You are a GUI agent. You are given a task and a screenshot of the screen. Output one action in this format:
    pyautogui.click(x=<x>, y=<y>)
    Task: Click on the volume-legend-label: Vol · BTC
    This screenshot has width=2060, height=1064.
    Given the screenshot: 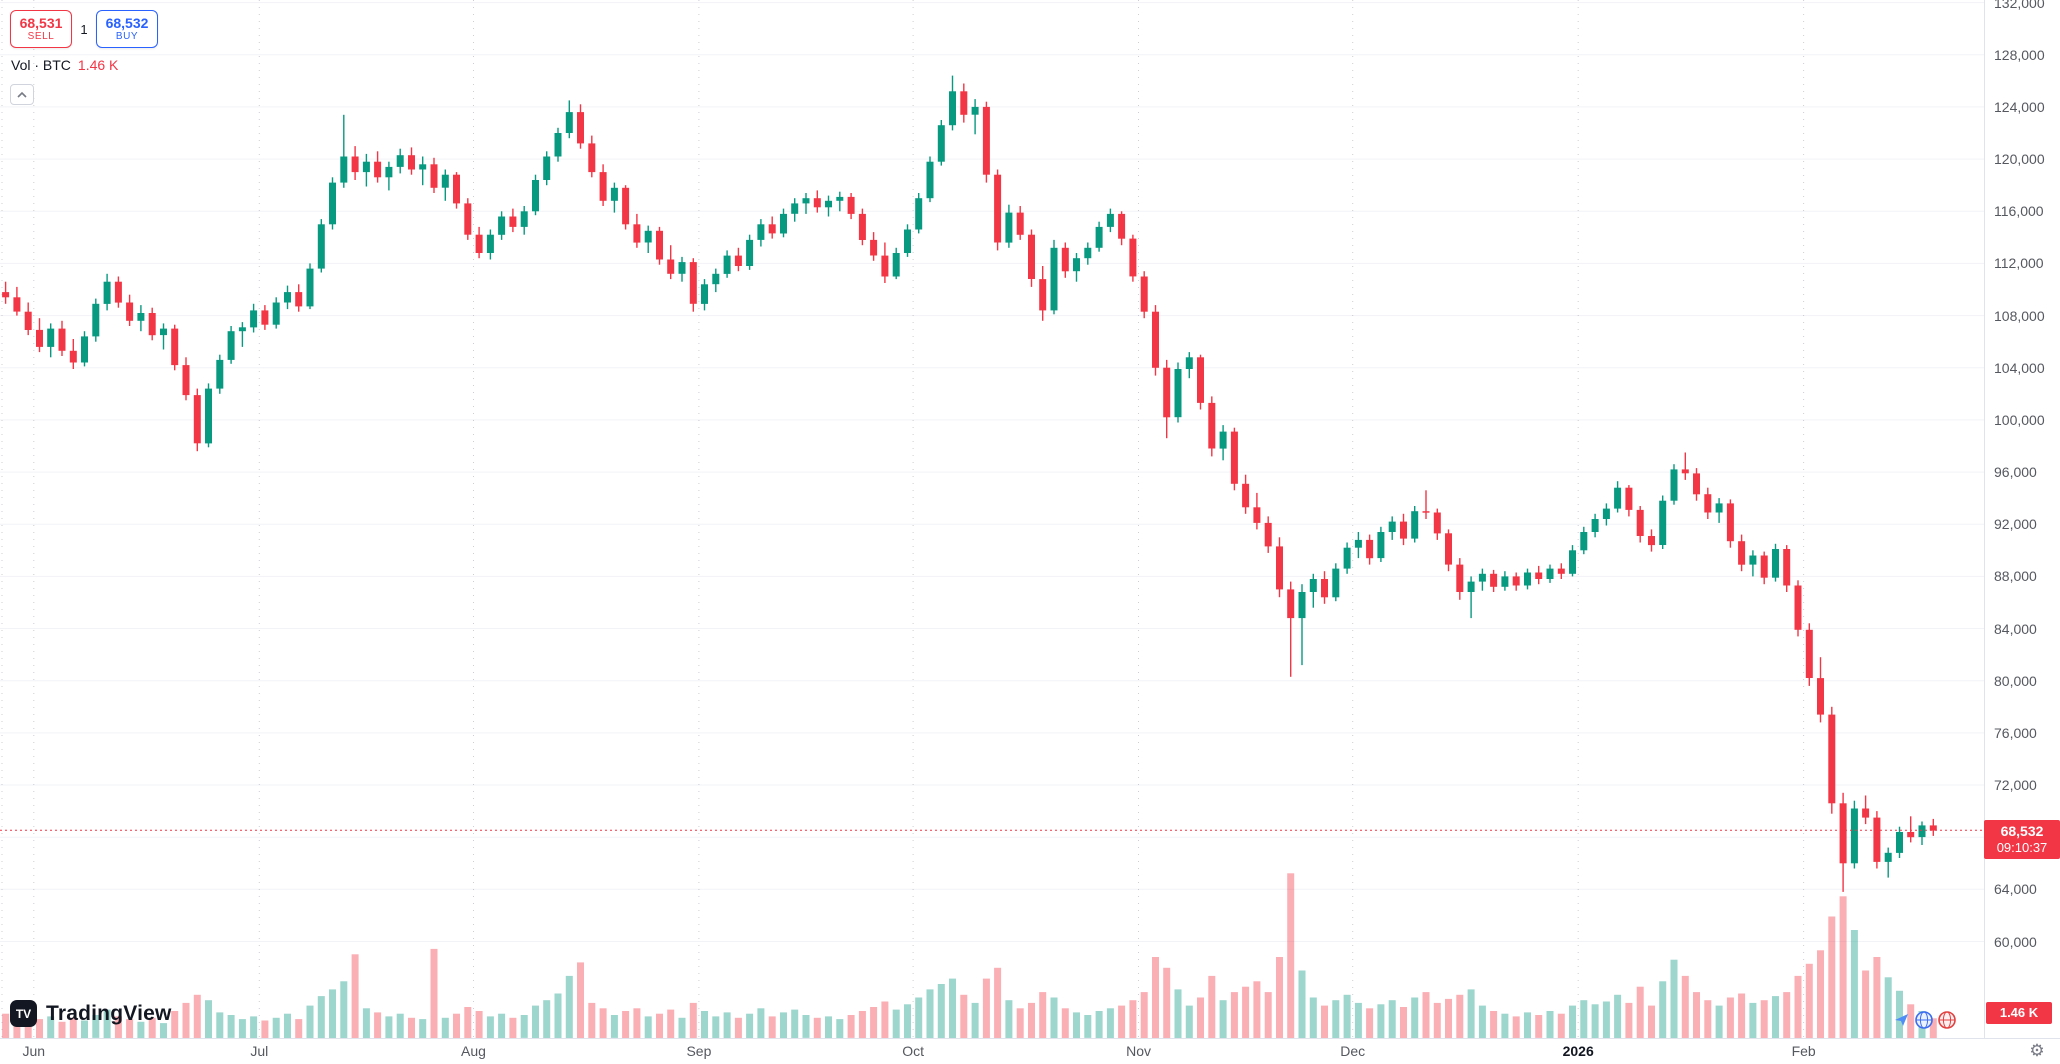 What is the action you would take?
    pyautogui.click(x=41, y=65)
    